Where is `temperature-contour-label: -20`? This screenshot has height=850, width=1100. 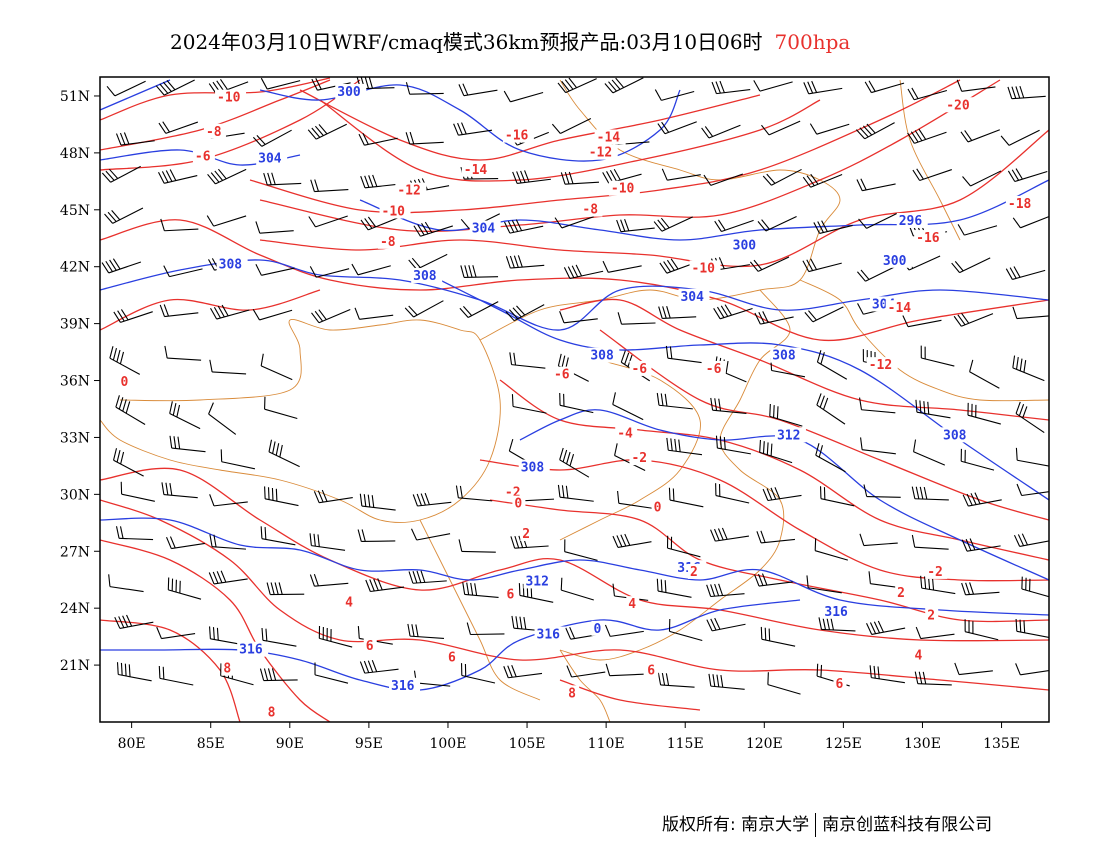
temperature-contour-label: -20 is located at coordinates (958, 105).